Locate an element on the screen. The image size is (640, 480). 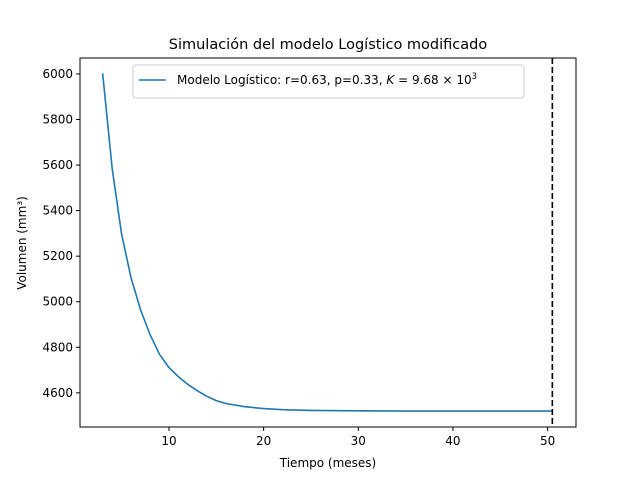
y-axis: 4600 4800 5000 5200 5400 5600 5800 6000 is located at coordinates (61, 233).